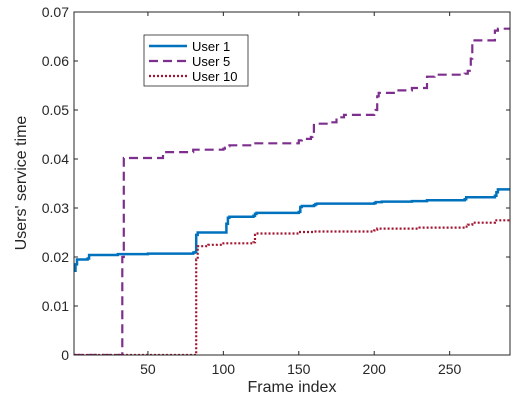 The height and width of the screenshot is (399, 512). What do you see at coordinates (55, 257) in the screenshot?
I see `y-tick-label: 0.02` at bounding box center [55, 257].